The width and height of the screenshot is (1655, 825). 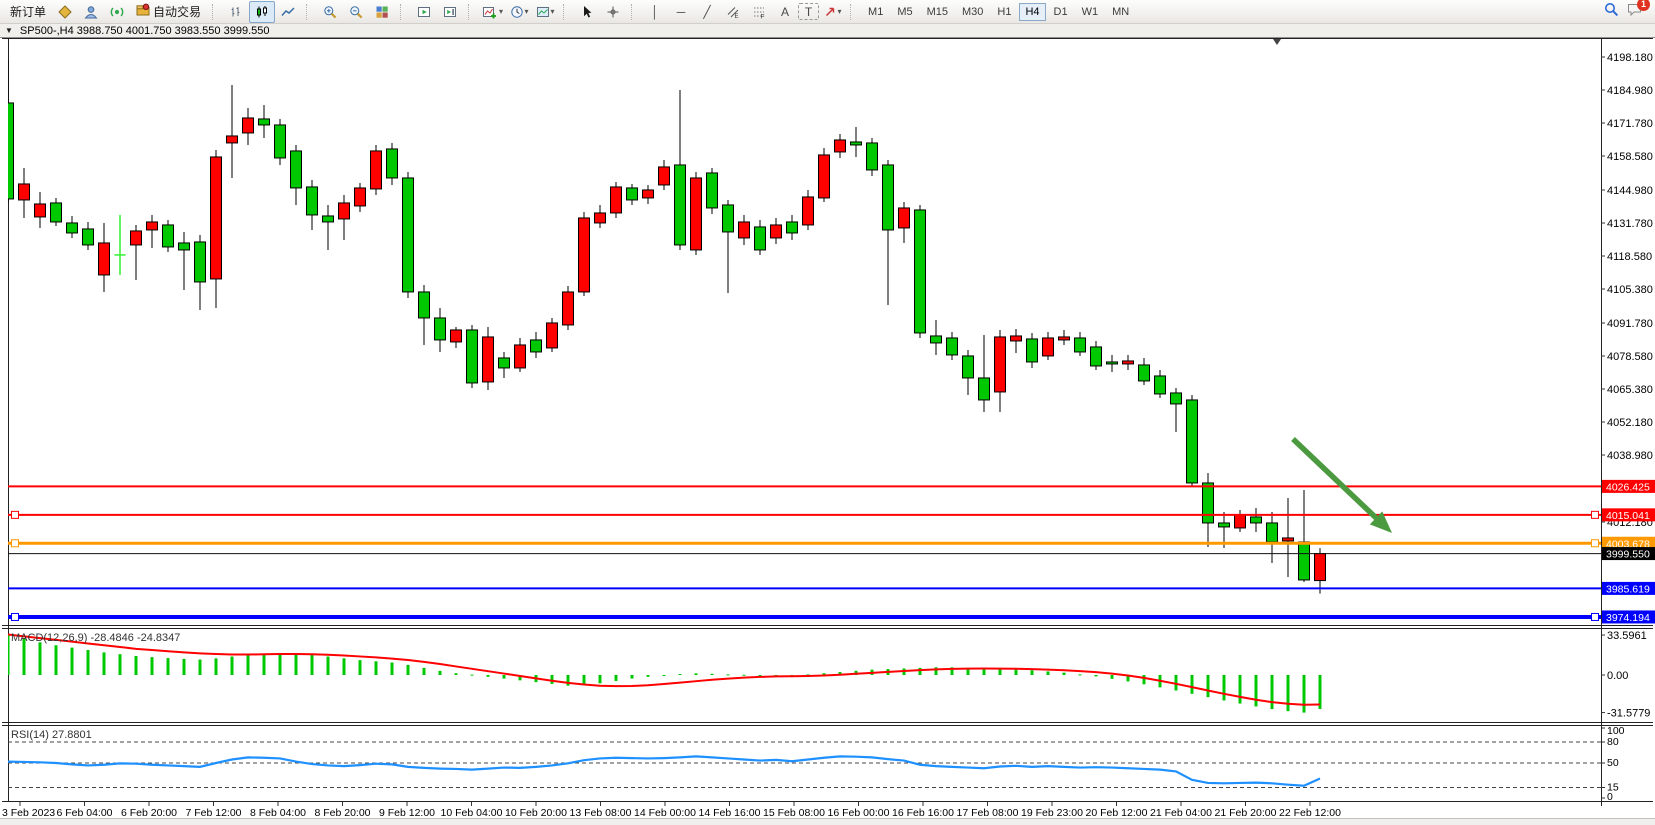 What do you see at coordinates (613, 12) in the screenshot?
I see `crosshair-icon` at bounding box center [613, 12].